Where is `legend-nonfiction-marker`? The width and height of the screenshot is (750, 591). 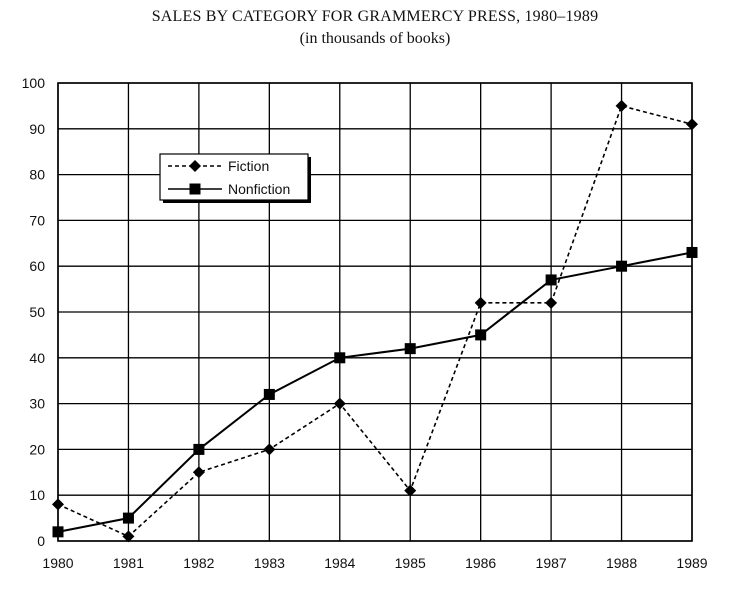
legend-nonfiction-marker is located at coordinates (195, 189).